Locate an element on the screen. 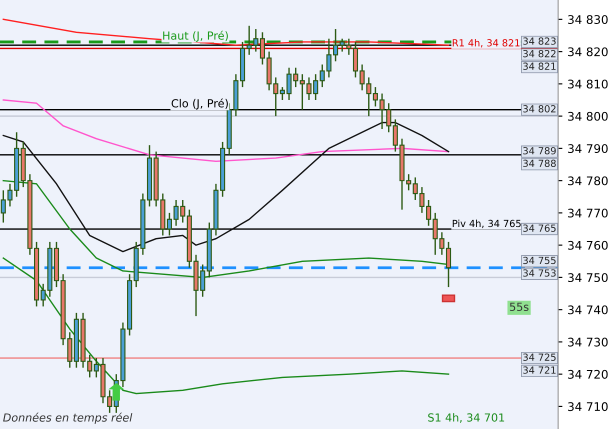  y-tick-label: 34 740 is located at coordinates (588, 309).